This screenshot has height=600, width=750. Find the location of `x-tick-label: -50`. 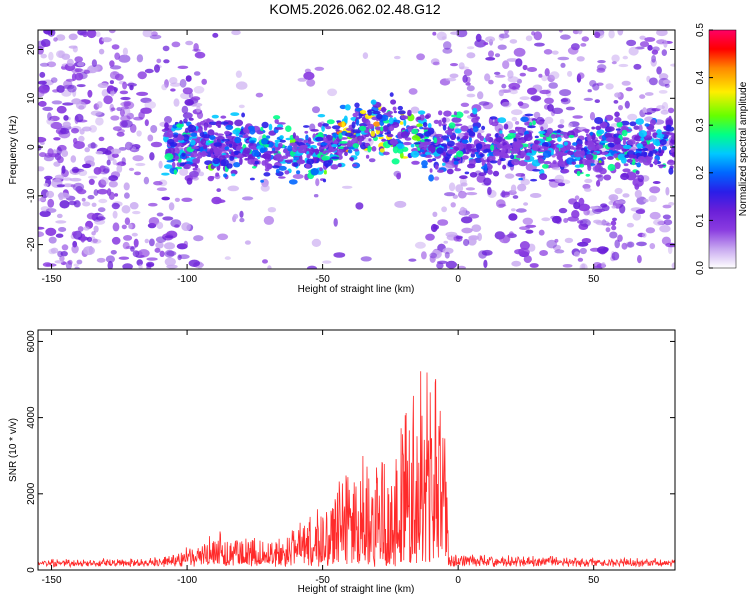

x-tick-label: -50 is located at coordinates (322, 279).